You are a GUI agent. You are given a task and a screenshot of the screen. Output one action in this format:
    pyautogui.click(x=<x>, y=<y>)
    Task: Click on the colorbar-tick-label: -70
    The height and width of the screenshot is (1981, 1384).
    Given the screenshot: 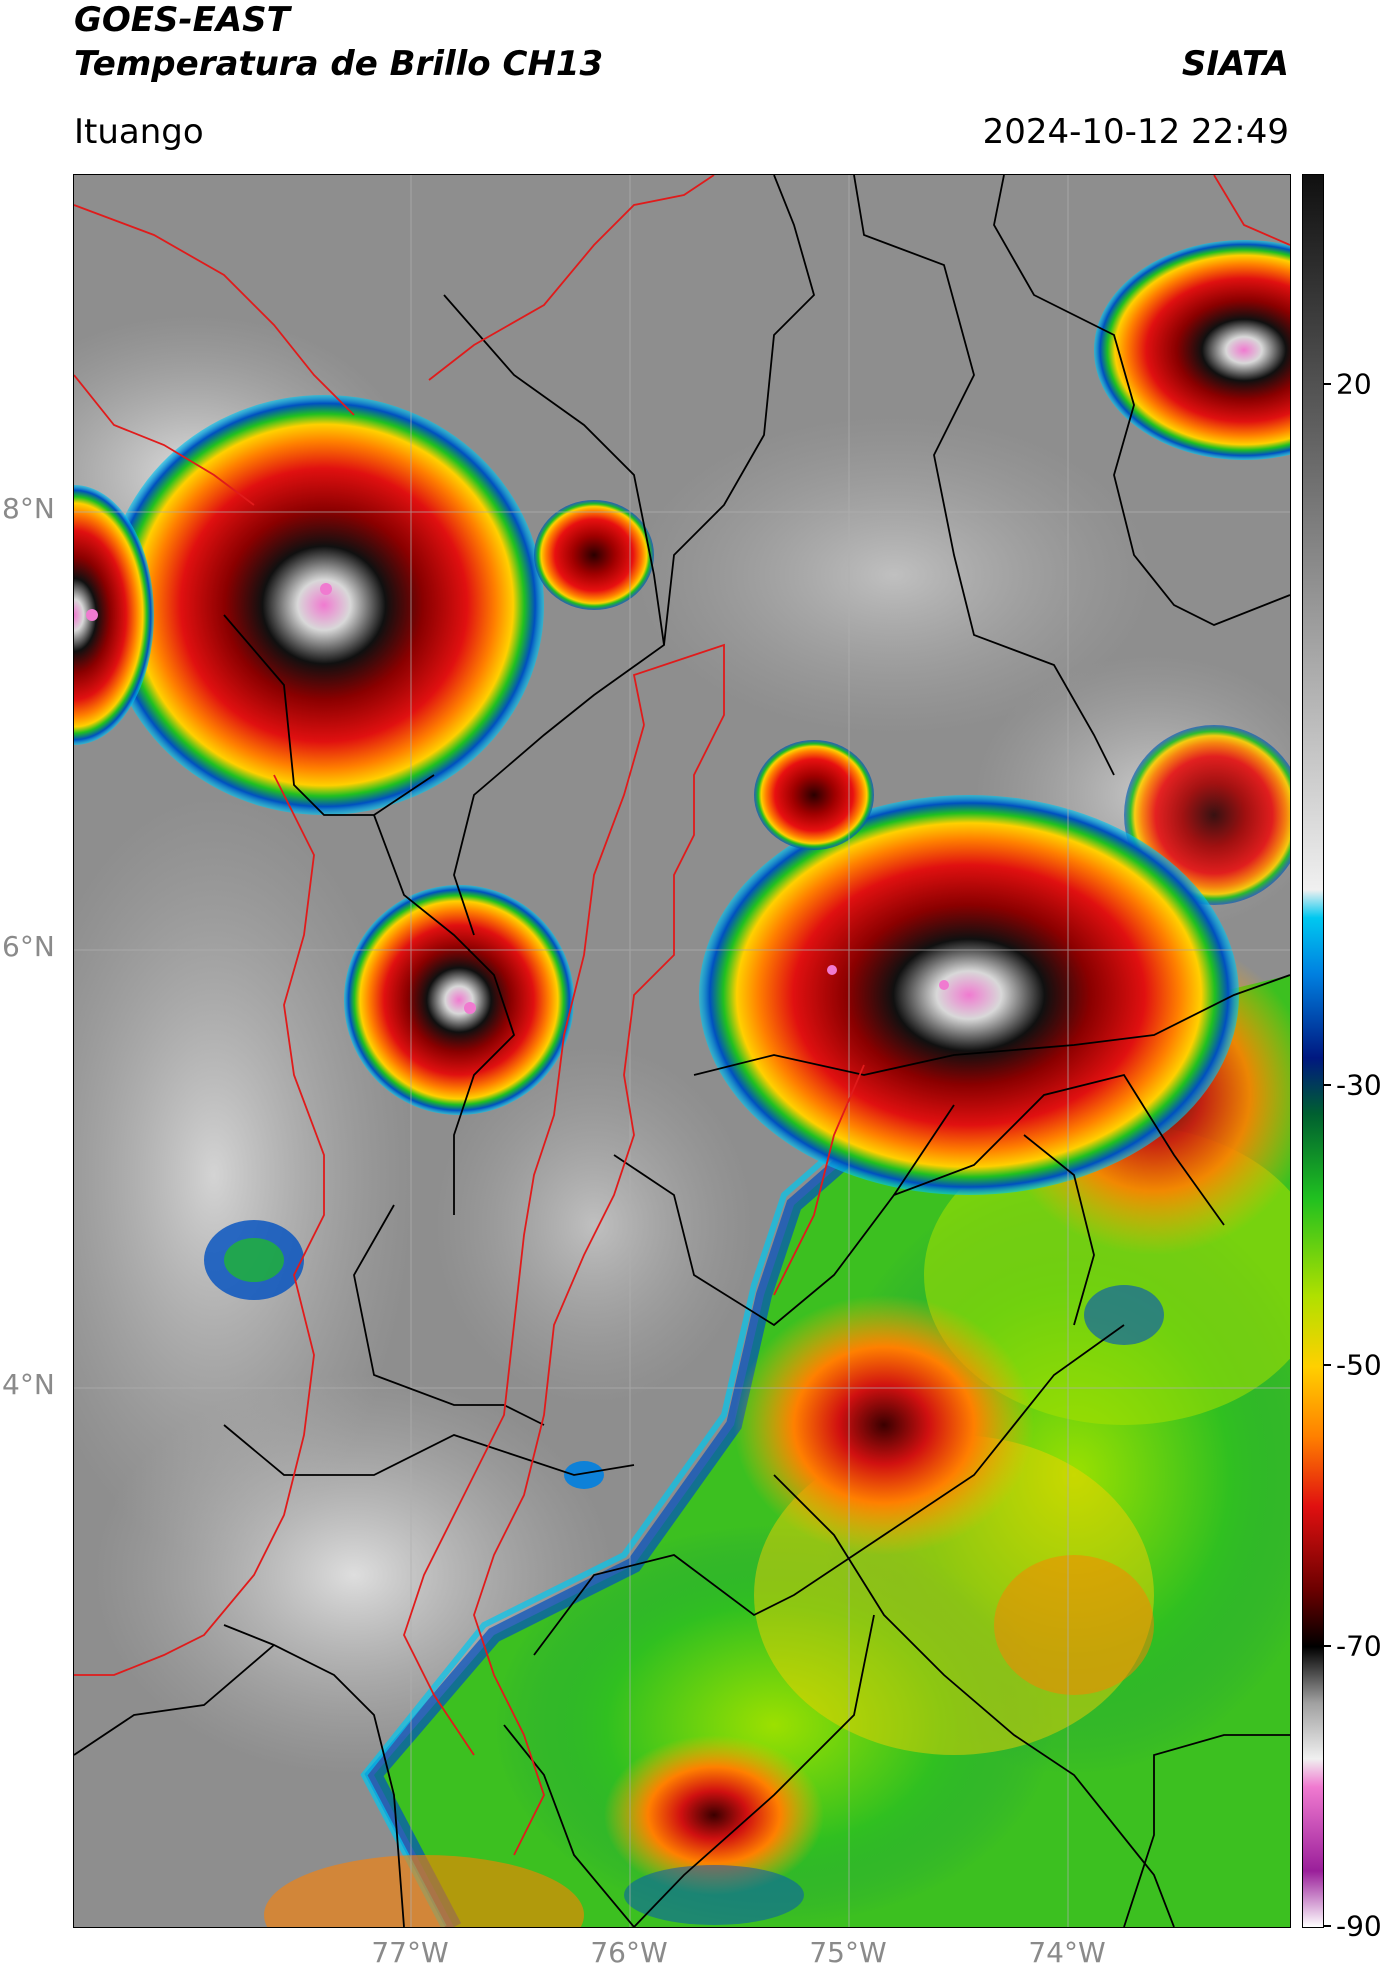 What is the action you would take?
    pyautogui.click(x=1359, y=1646)
    